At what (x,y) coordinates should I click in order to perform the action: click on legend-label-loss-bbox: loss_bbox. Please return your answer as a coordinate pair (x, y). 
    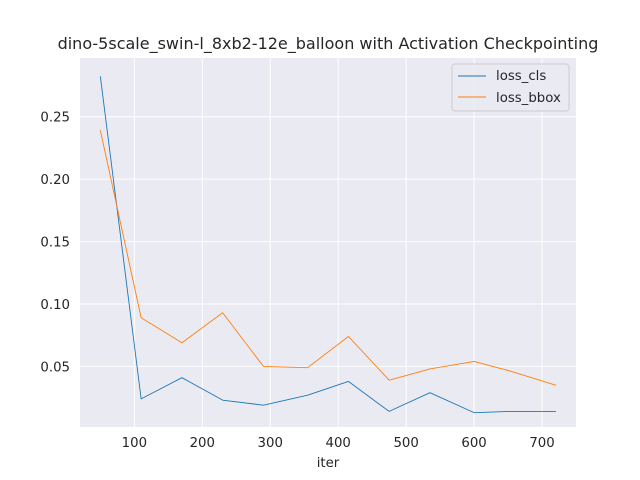
    Looking at the image, I should click on (528, 98).